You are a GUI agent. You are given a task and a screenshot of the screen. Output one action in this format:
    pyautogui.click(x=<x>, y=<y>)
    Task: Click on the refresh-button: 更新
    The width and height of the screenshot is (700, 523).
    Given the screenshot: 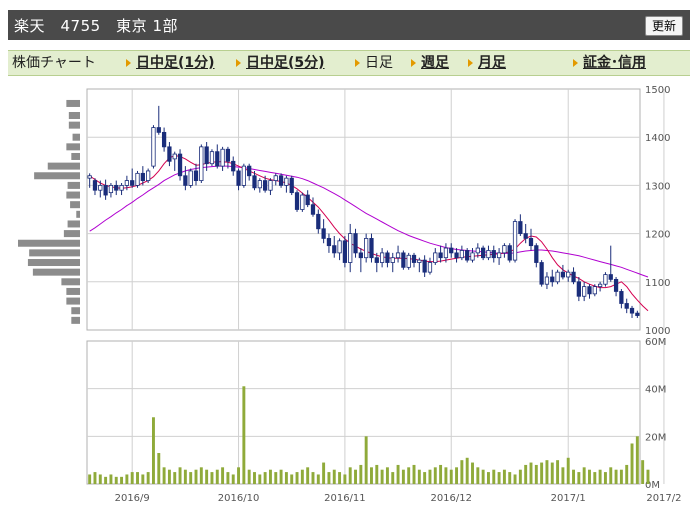 What is the action you would take?
    pyautogui.click(x=663, y=26)
    